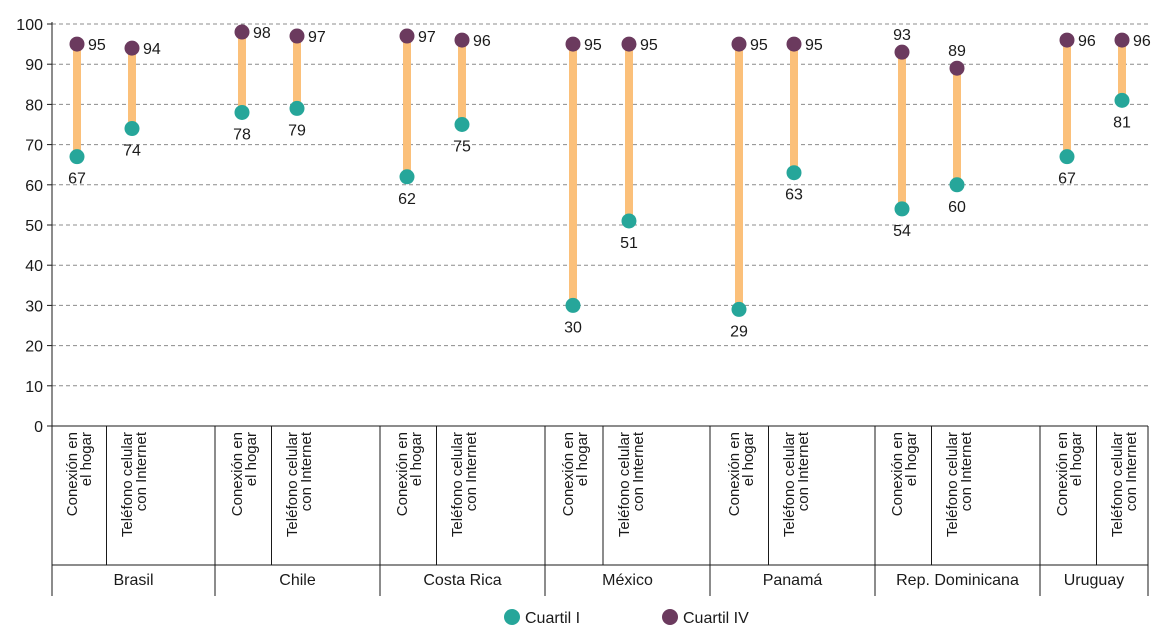 Image resolution: width=1155 pixels, height=626 pixels. What do you see at coordinates (407, 199) in the screenshot?
I see `value-label-cuartil-i: 62` at bounding box center [407, 199].